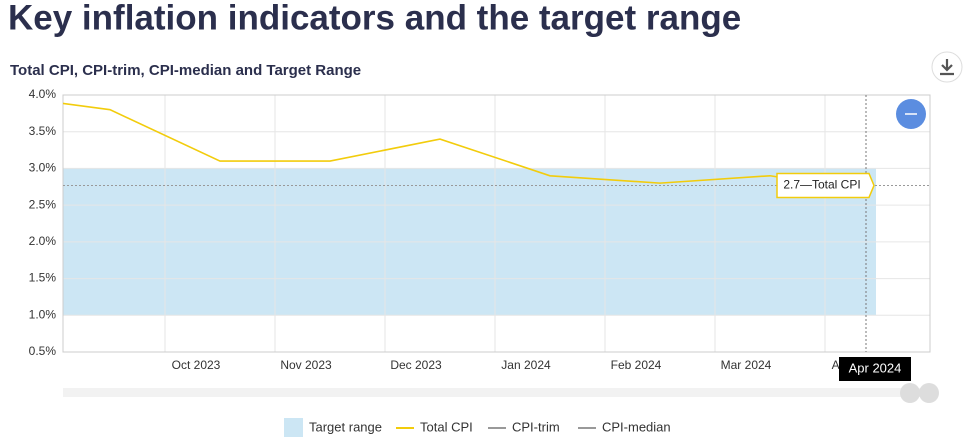 Image resolution: width=975 pixels, height=443 pixels. I want to click on legend-swatch, so click(293, 427).